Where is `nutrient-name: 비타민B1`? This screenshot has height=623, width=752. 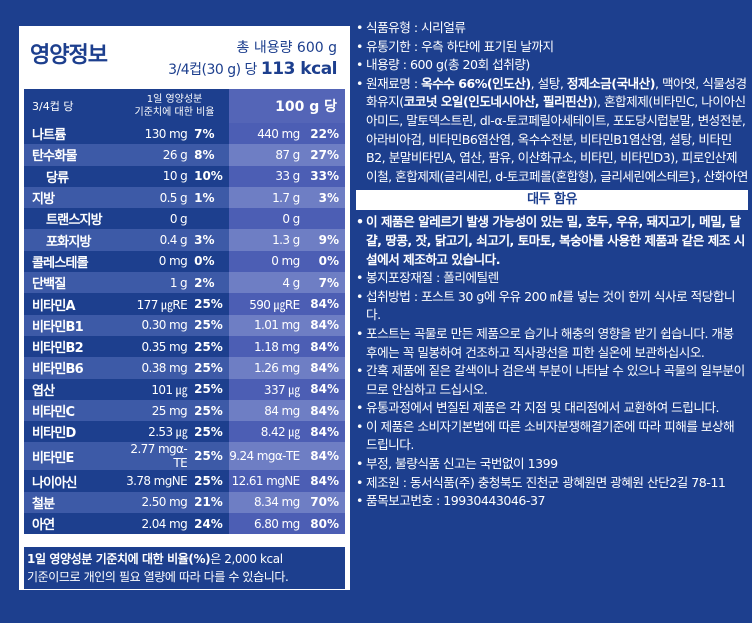
nutrient-name: 비타민B1 is located at coordinates (58, 327).